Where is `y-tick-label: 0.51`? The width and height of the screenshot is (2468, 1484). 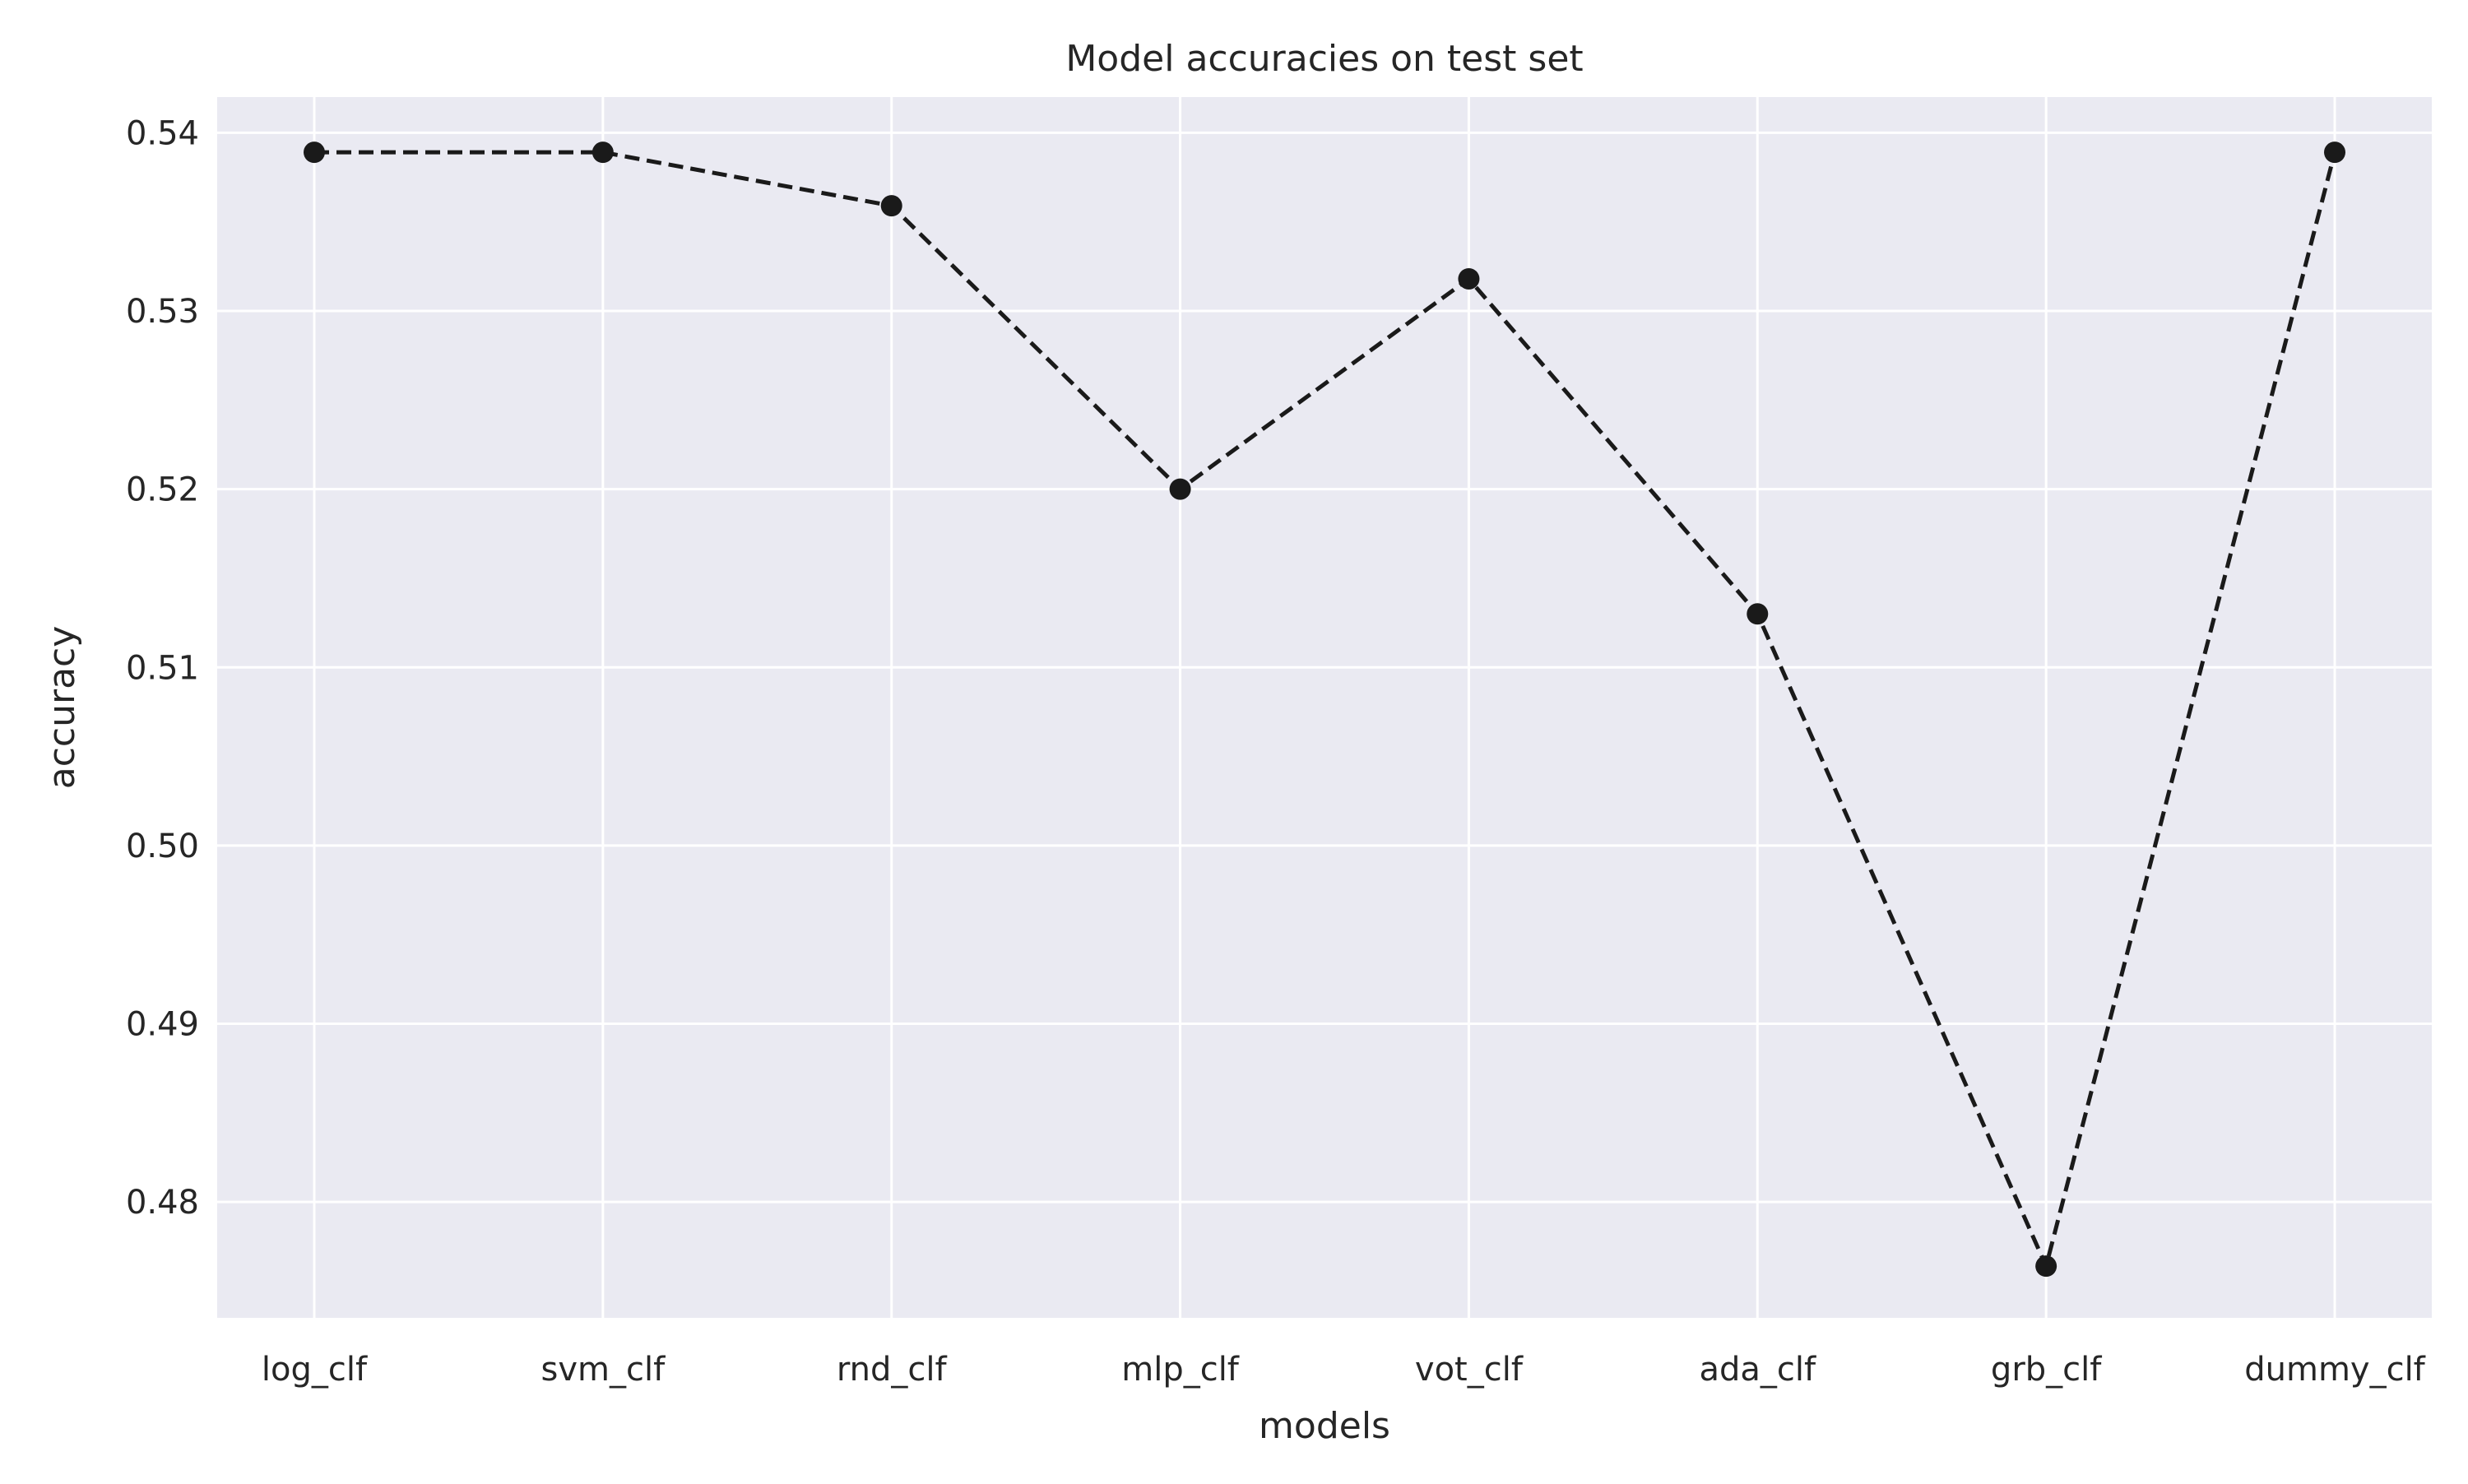 y-tick-label: 0.51 is located at coordinates (162, 668).